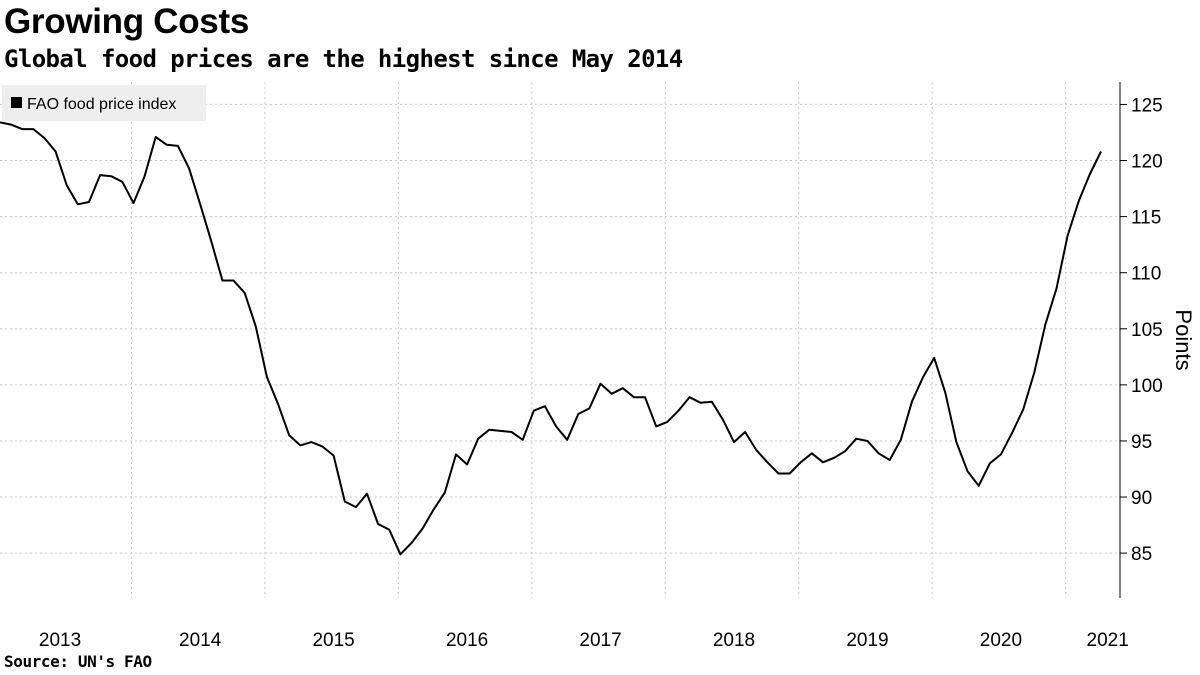  What do you see at coordinates (126, 21) in the screenshot?
I see `chart-title: Growing Costs` at bounding box center [126, 21].